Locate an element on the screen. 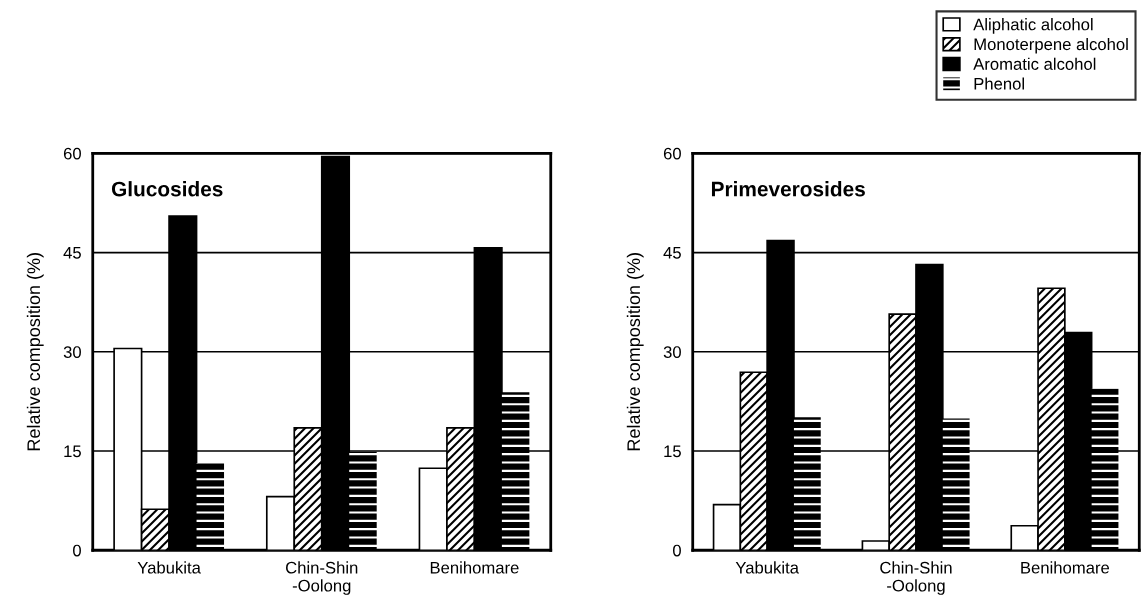 This screenshot has height=606, width=1145. text: Glucosides is located at coordinates (167, 189).